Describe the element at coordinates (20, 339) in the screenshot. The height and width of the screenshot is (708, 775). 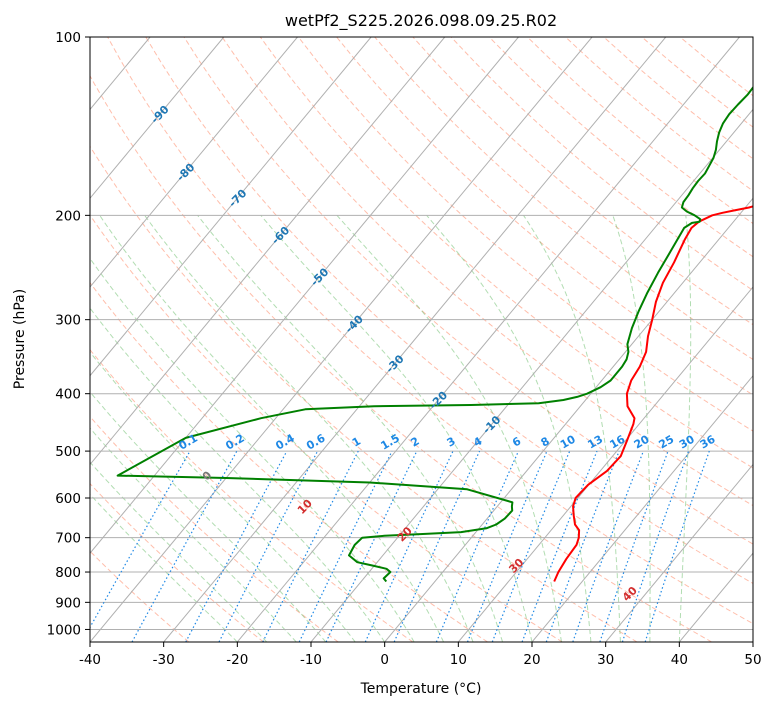
I see `y-axis-label: Pressure (hPa)` at that location.